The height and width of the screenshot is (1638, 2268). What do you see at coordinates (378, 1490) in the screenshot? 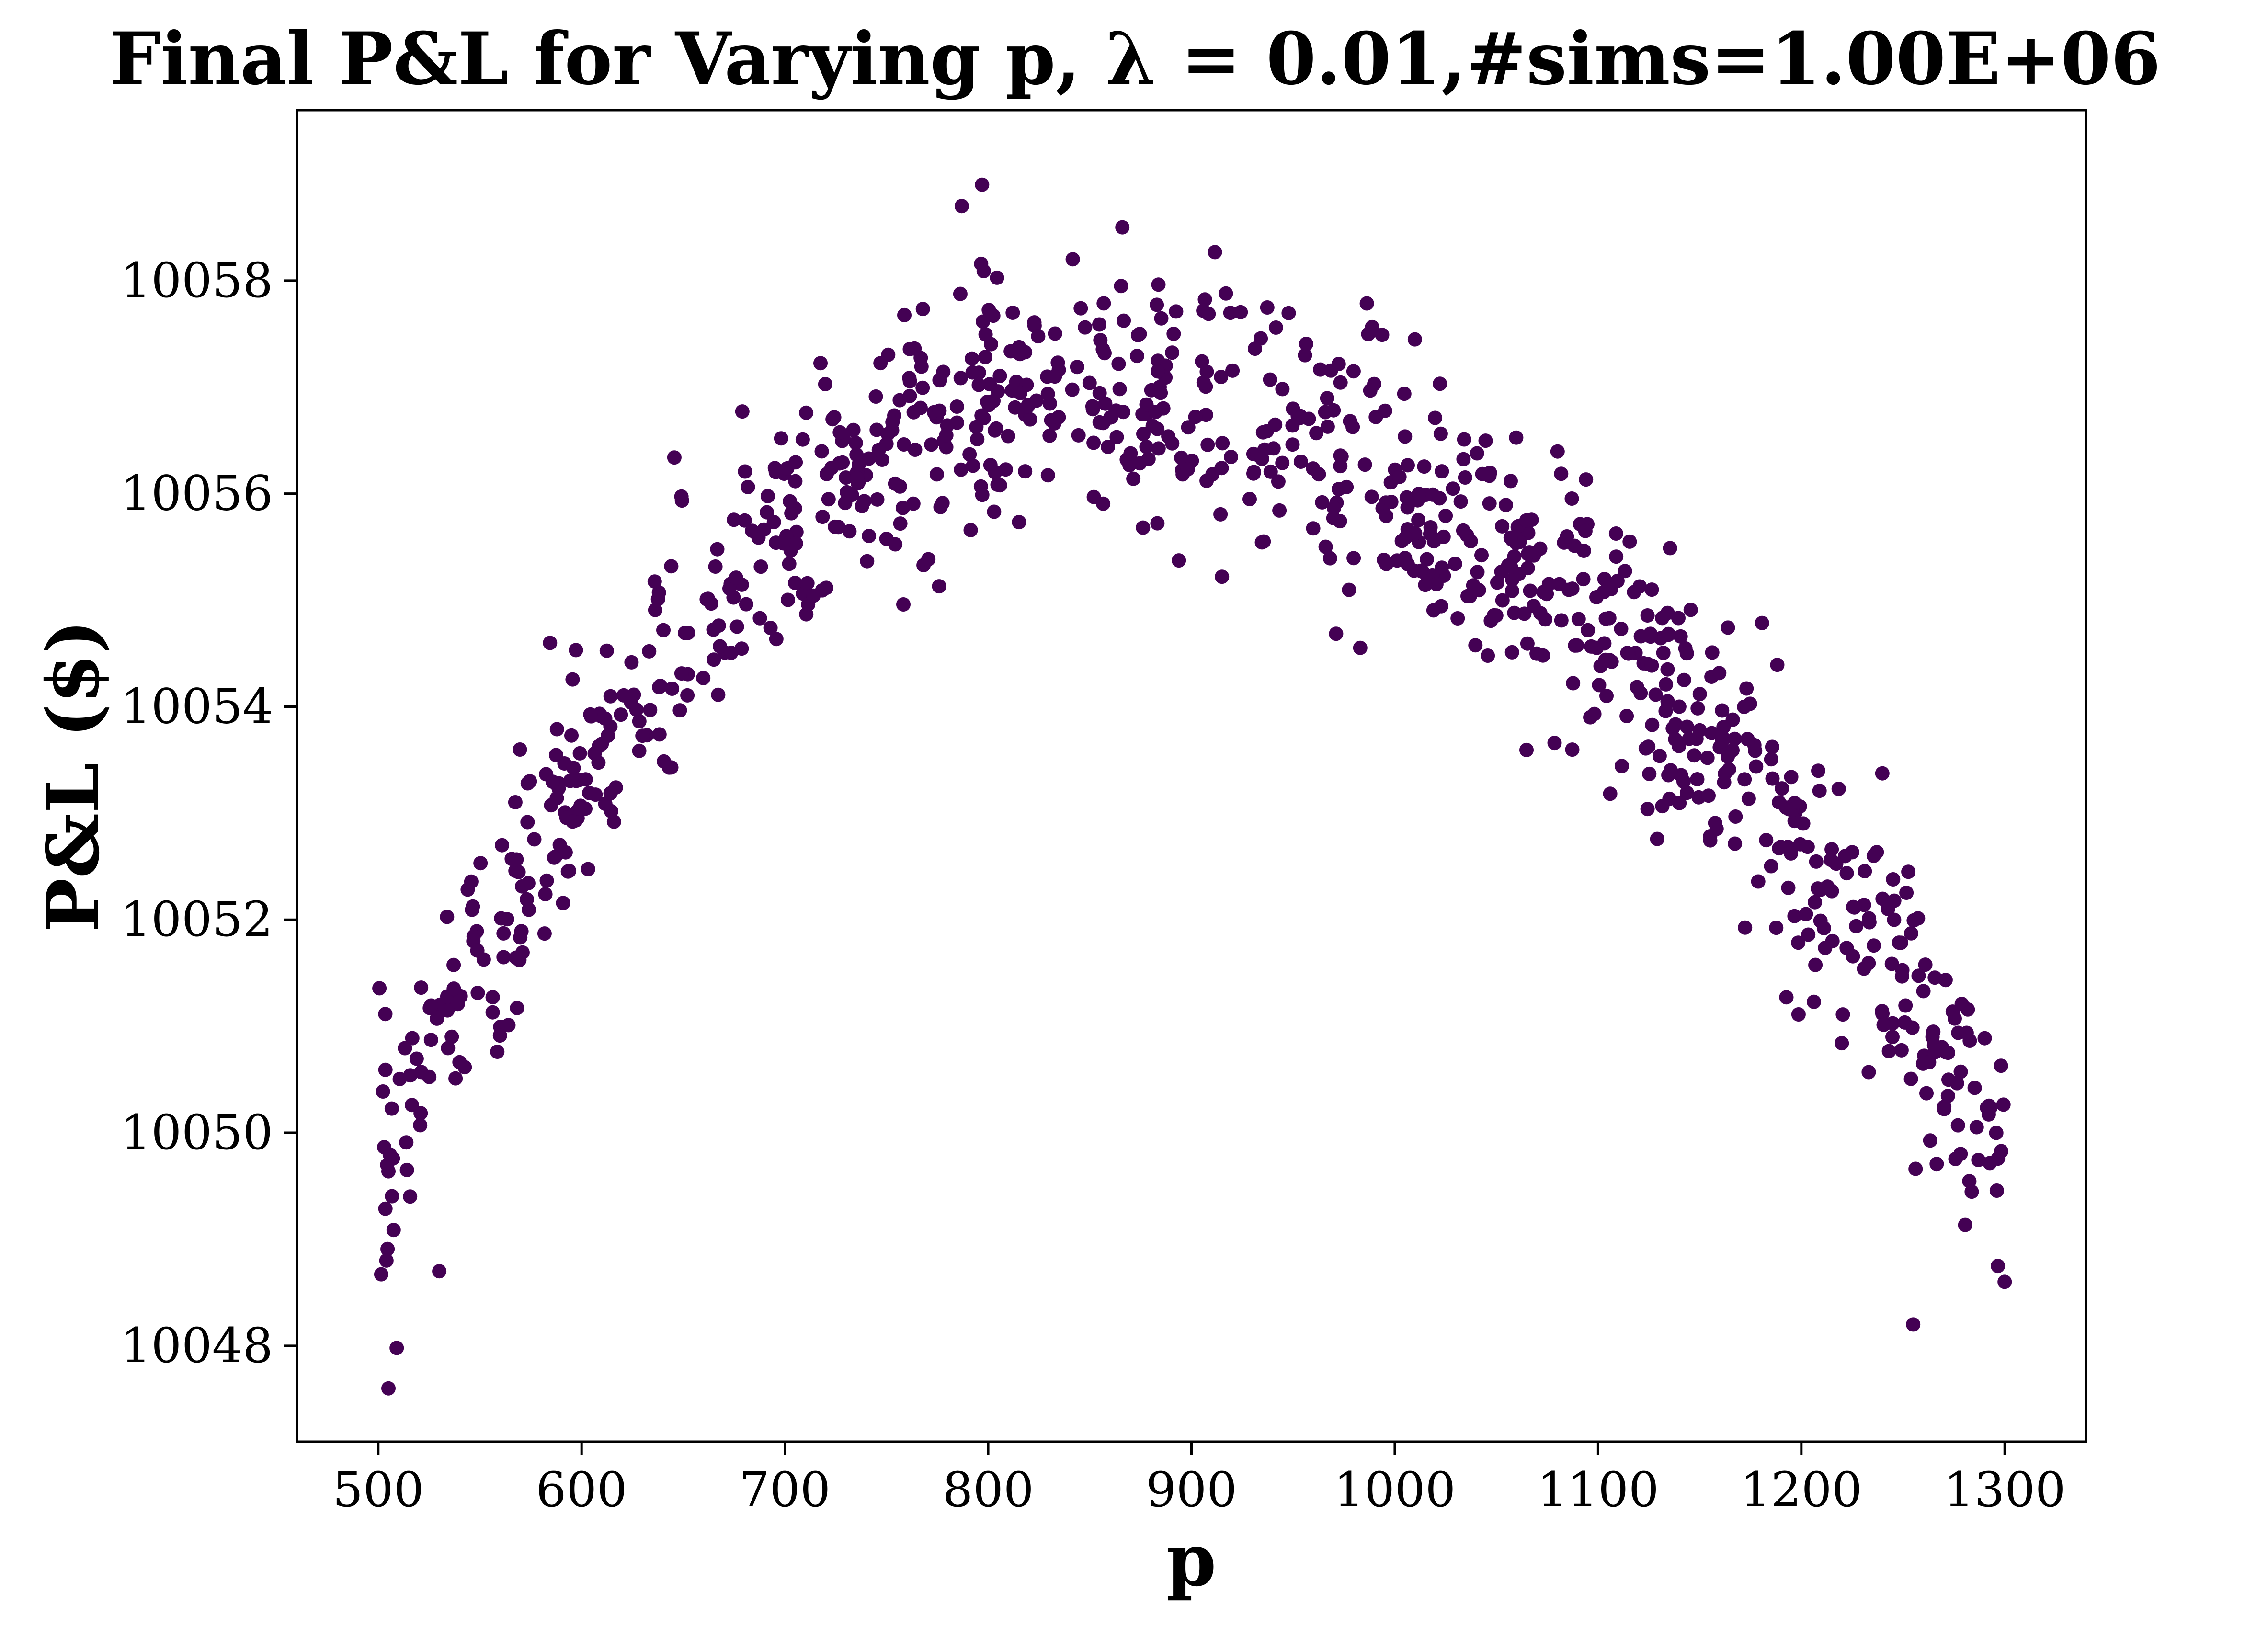
I see `x-tick-label: 500` at bounding box center [378, 1490].